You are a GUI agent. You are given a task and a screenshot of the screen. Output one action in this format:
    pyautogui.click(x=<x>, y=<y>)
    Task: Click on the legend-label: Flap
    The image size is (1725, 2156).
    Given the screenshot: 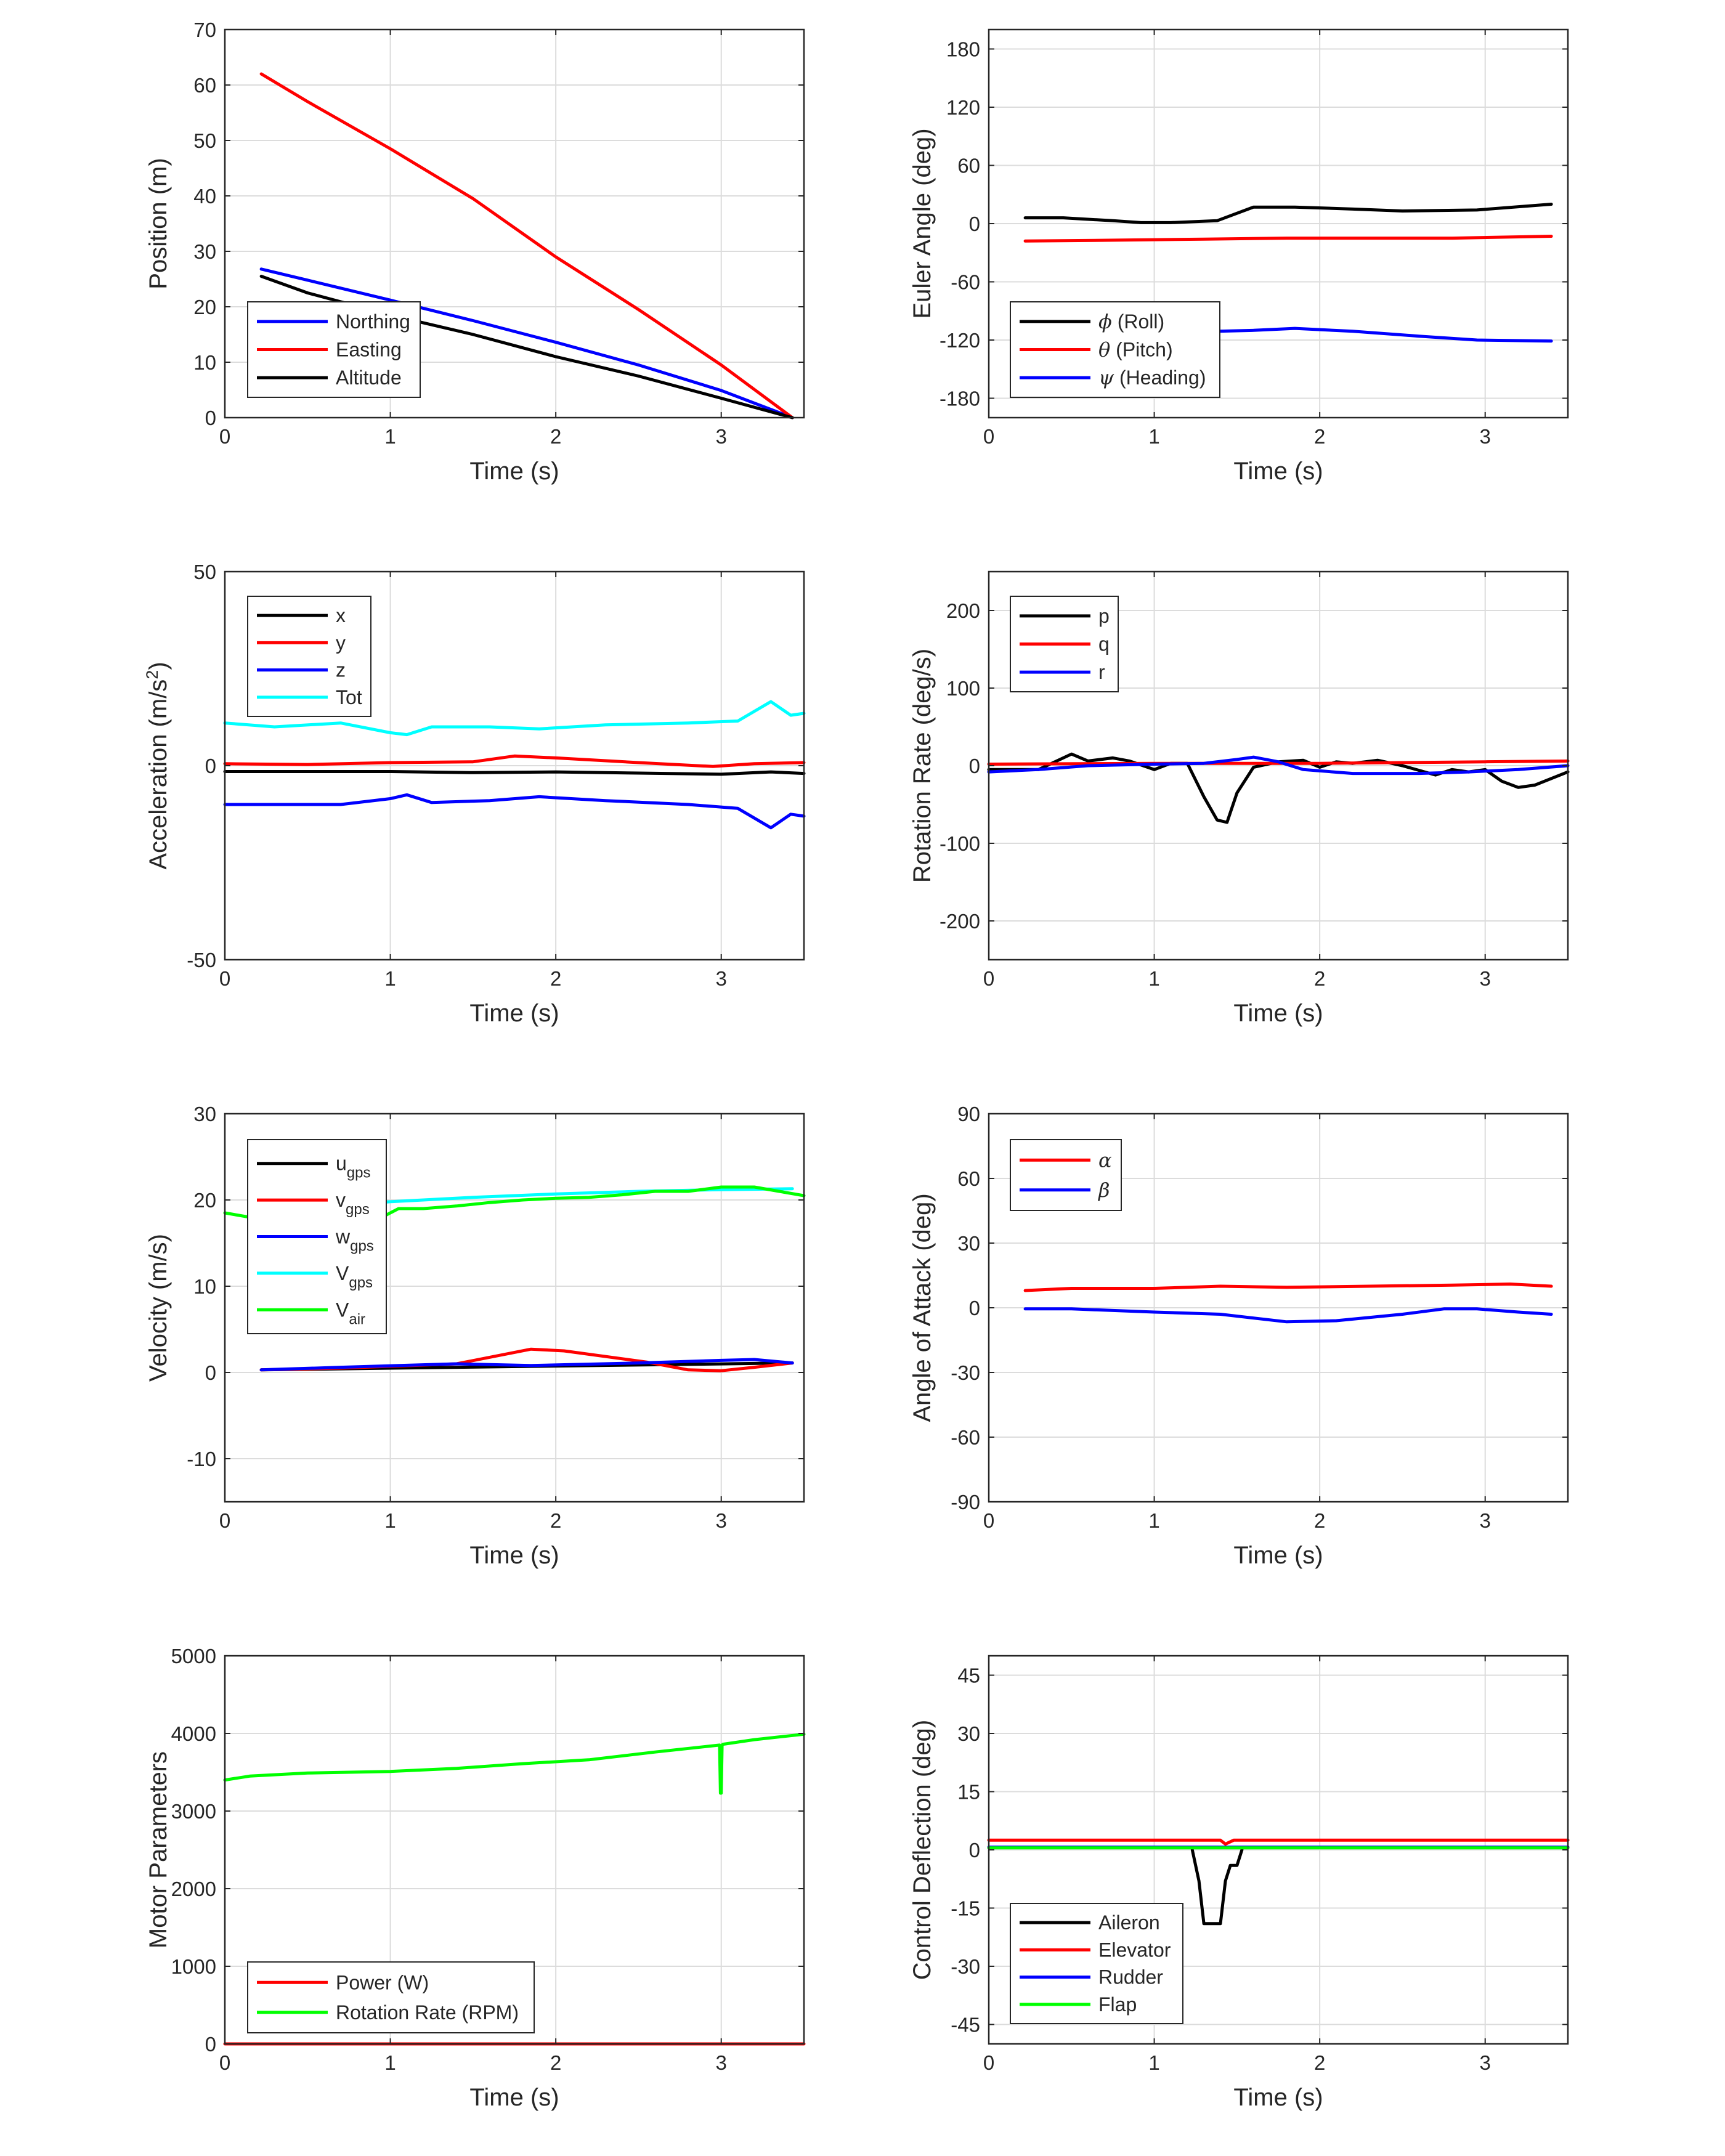 What is the action you would take?
    pyautogui.click(x=1118, y=2004)
    